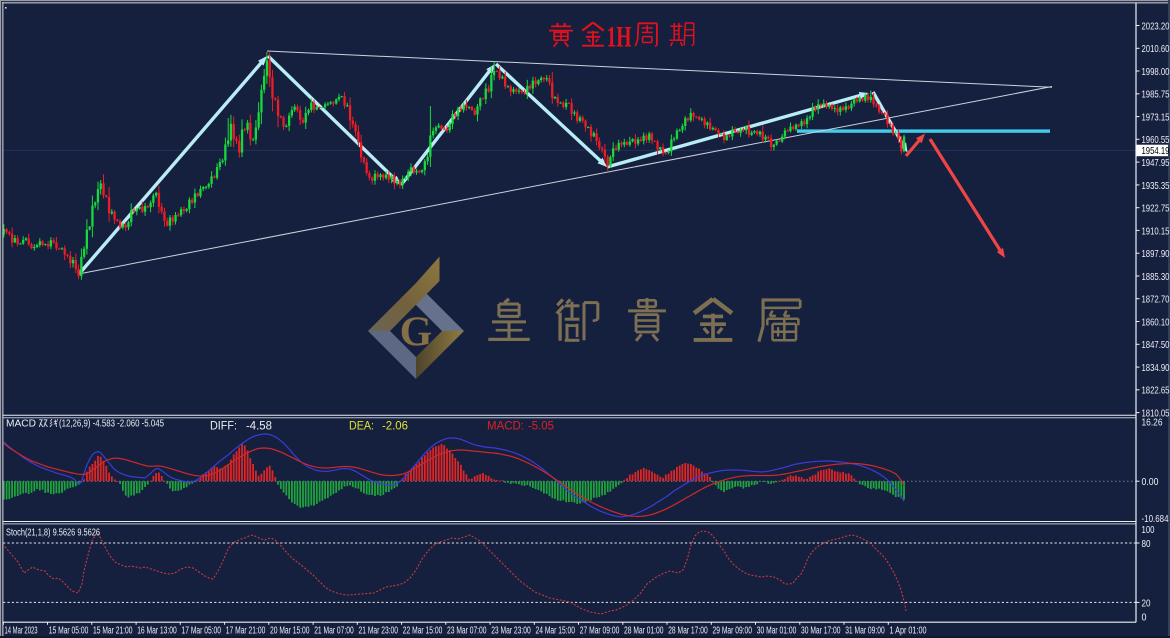  What do you see at coordinates (223, 427) in the screenshot?
I see `svg-text: DIFF:` at bounding box center [223, 427].